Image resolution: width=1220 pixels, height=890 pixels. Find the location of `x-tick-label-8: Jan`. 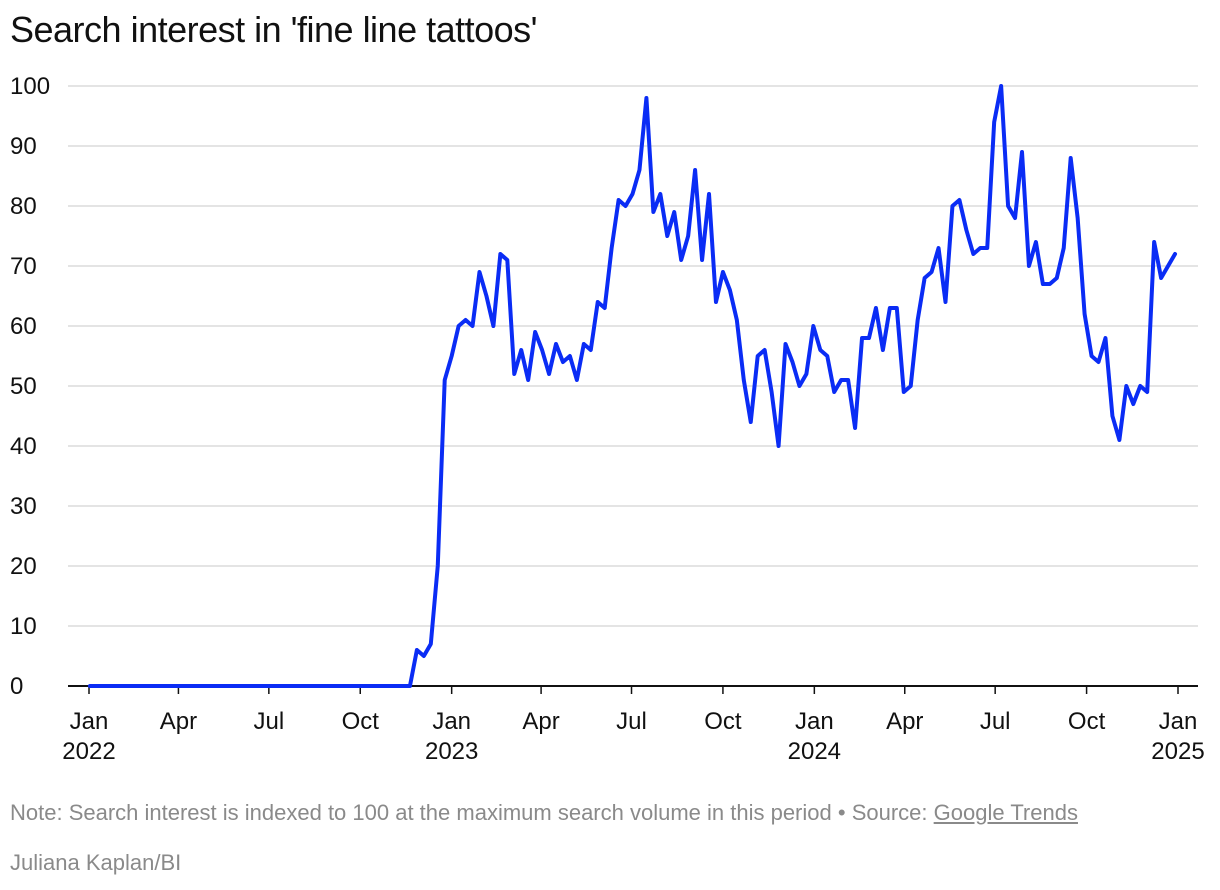

x-tick-label-8: Jan is located at coordinates (814, 721).